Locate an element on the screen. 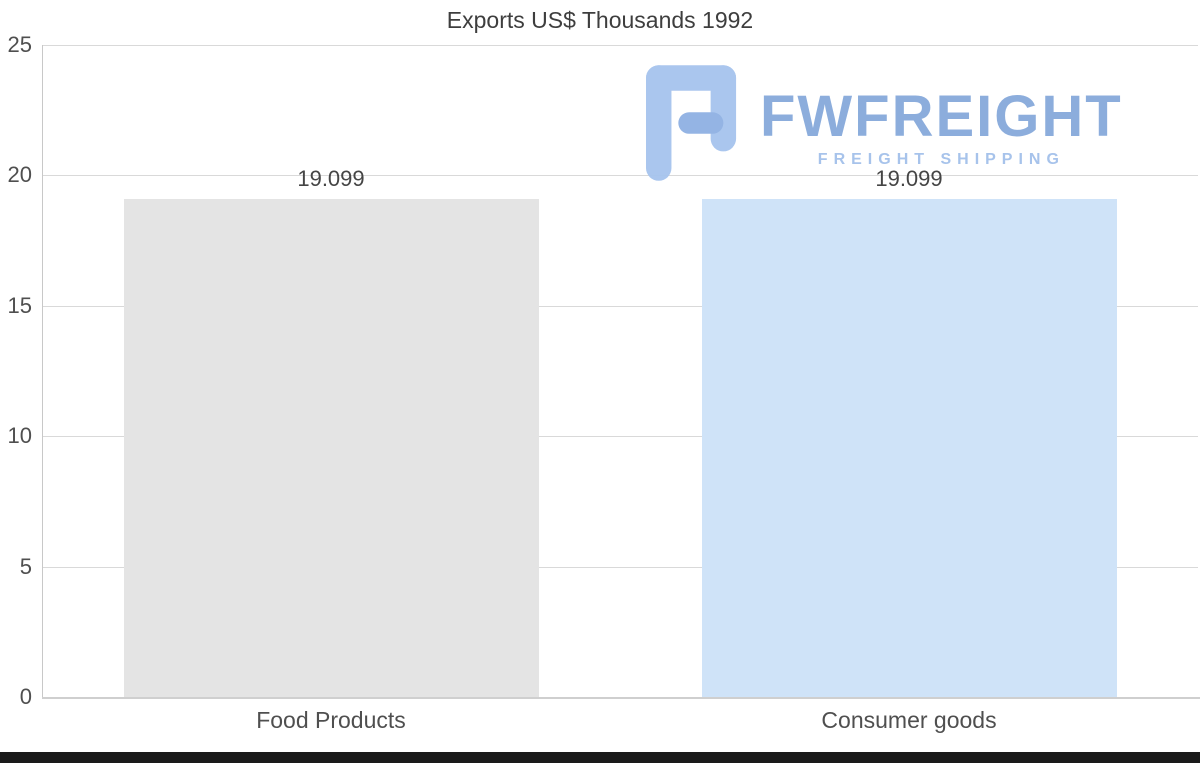 Image resolution: width=1200 pixels, height=763 pixels. y-tick-label: 10 is located at coordinates (19, 436).